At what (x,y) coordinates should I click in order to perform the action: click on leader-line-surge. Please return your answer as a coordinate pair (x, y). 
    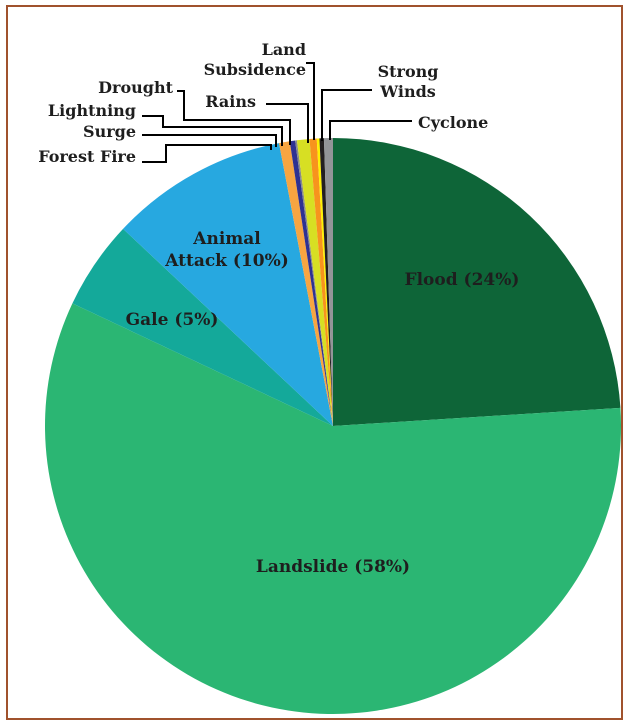
    Looking at the image, I should click on (209, 140).